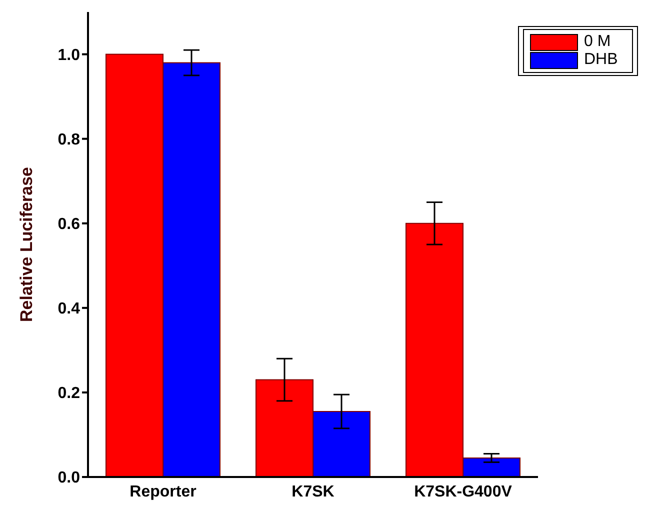 The height and width of the screenshot is (525, 666). What do you see at coordinates (601, 60) in the screenshot?
I see `legend-label: DHB` at bounding box center [601, 60].